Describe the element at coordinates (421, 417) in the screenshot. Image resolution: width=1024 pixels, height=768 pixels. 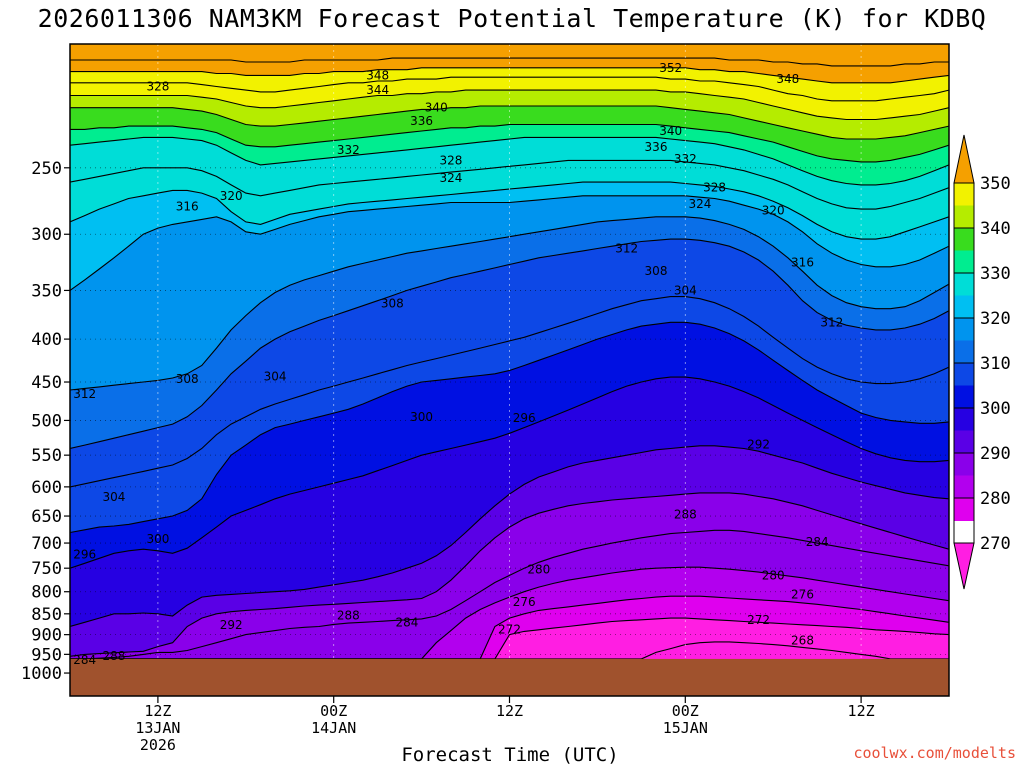
I see `contour-label: 300` at that location.